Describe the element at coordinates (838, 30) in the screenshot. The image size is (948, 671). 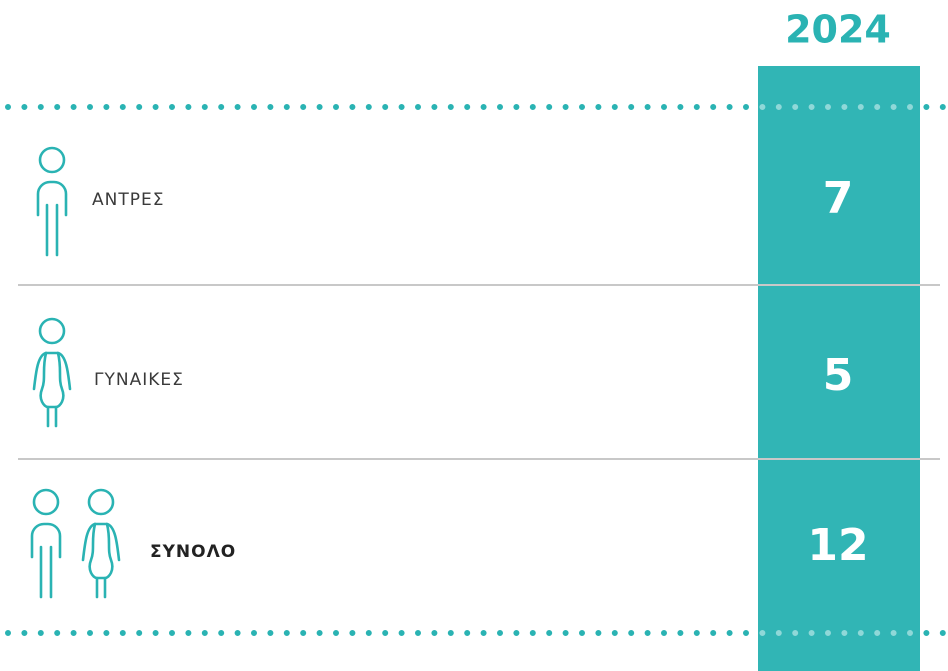
I see `year-header: 2024` at that location.